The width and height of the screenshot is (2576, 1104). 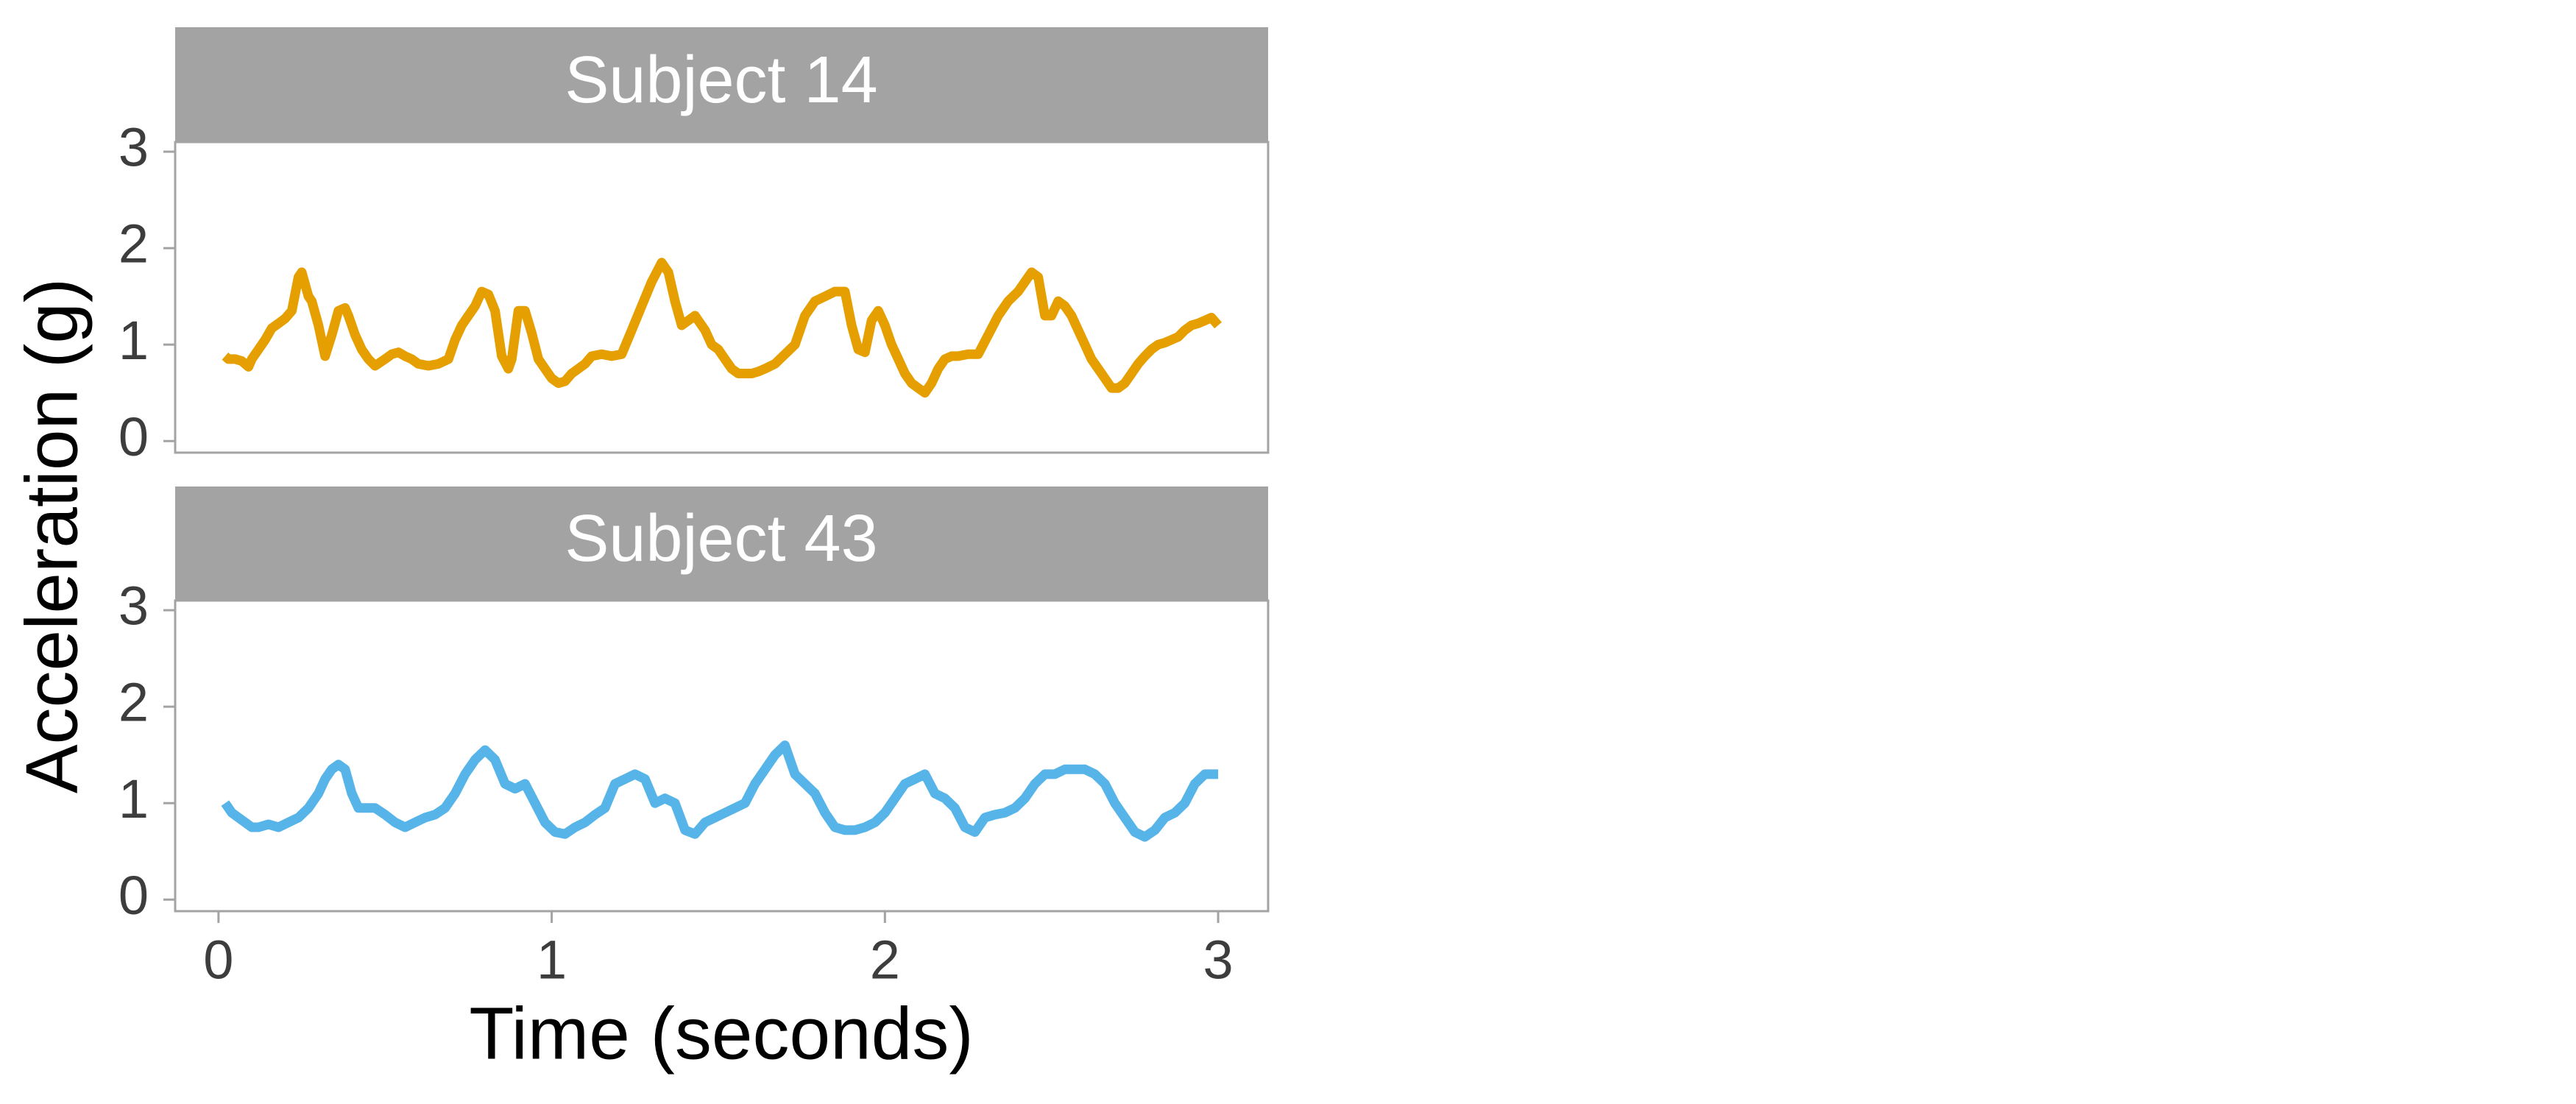 What do you see at coordinates (885, 960) in the screenshot?
I see `x-tick-label: 2` at bounding box center [885, 960].